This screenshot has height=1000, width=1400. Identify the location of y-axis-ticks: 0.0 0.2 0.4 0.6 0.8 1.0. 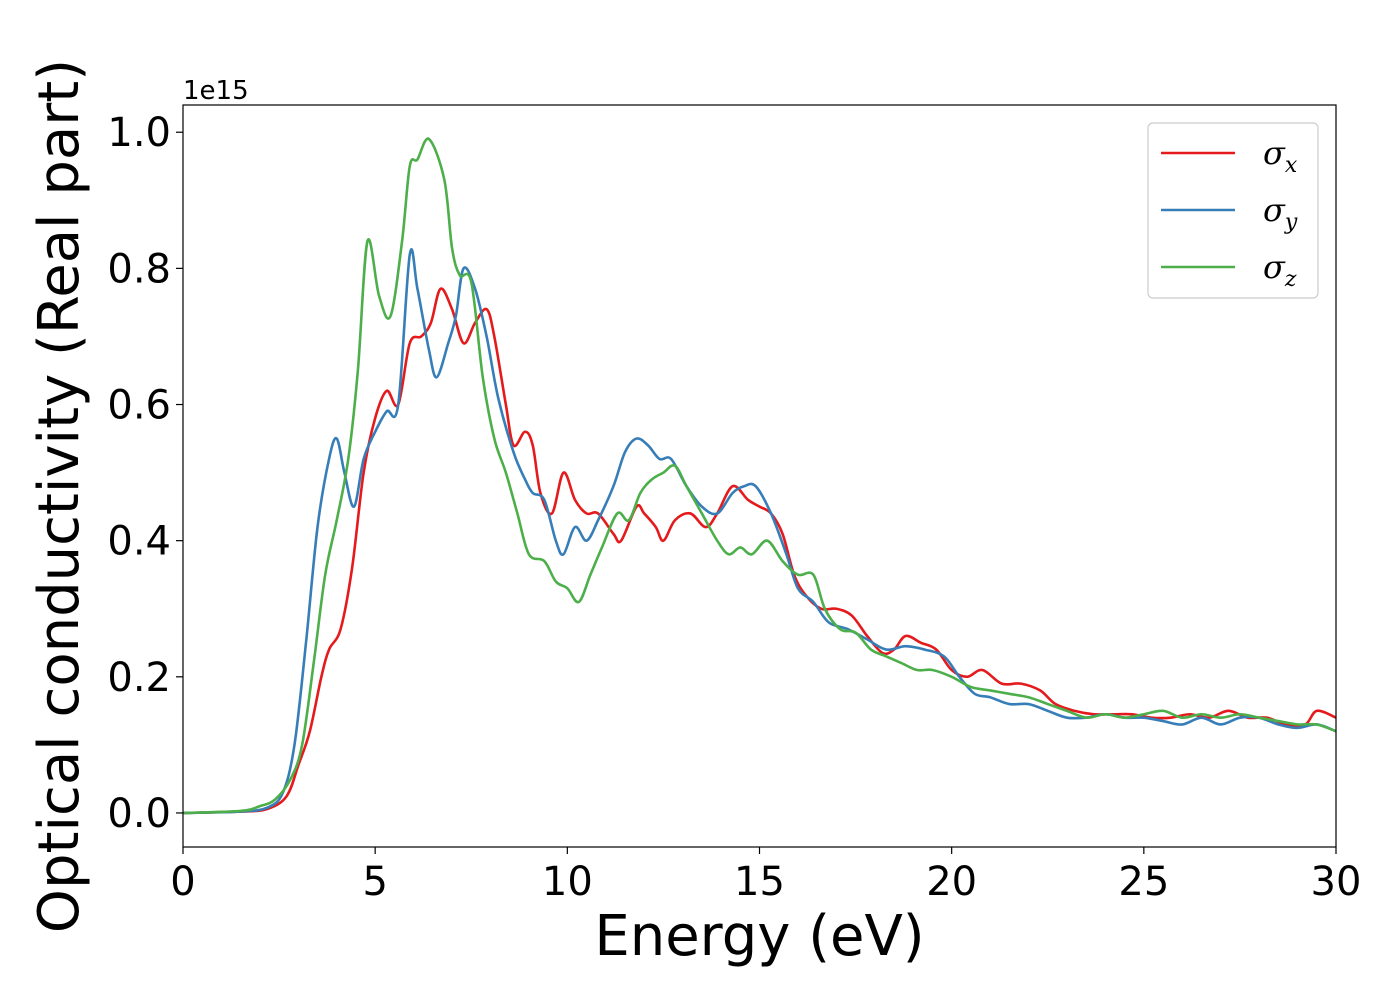
(145, 473).